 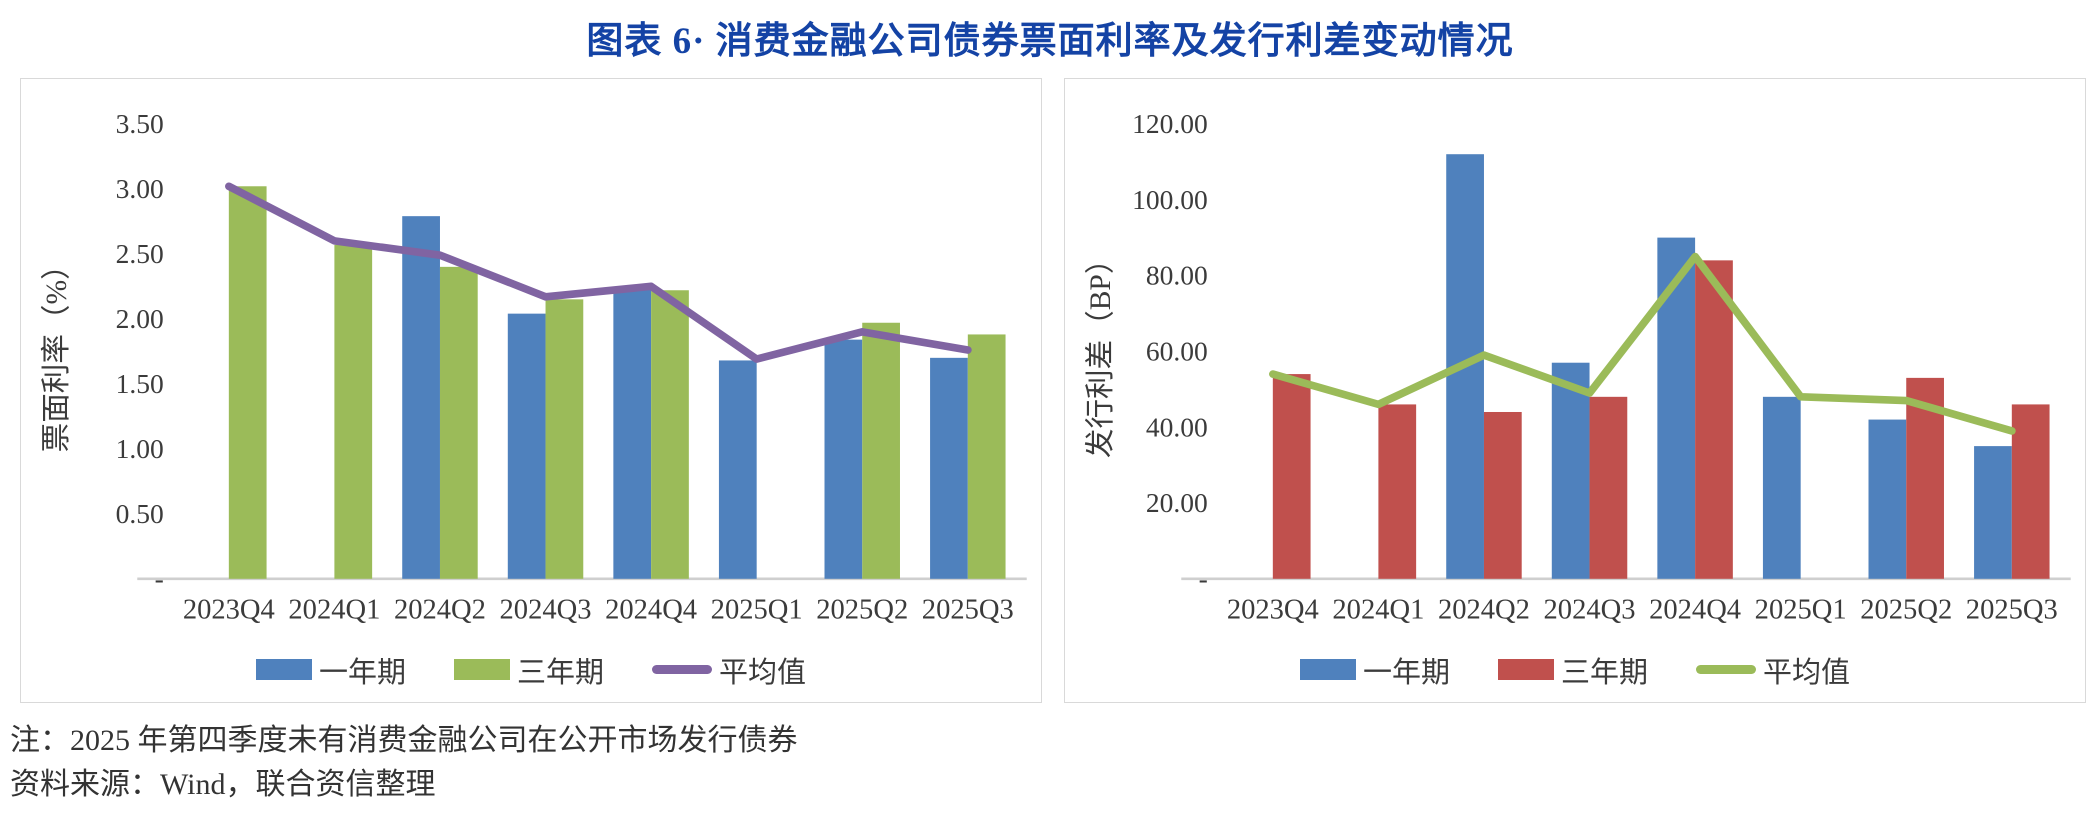 What do you see at coordinates (1177, 426) in the screenshot?
I see `y-tick-label: 40.00` at bounding box center [1177, 426].